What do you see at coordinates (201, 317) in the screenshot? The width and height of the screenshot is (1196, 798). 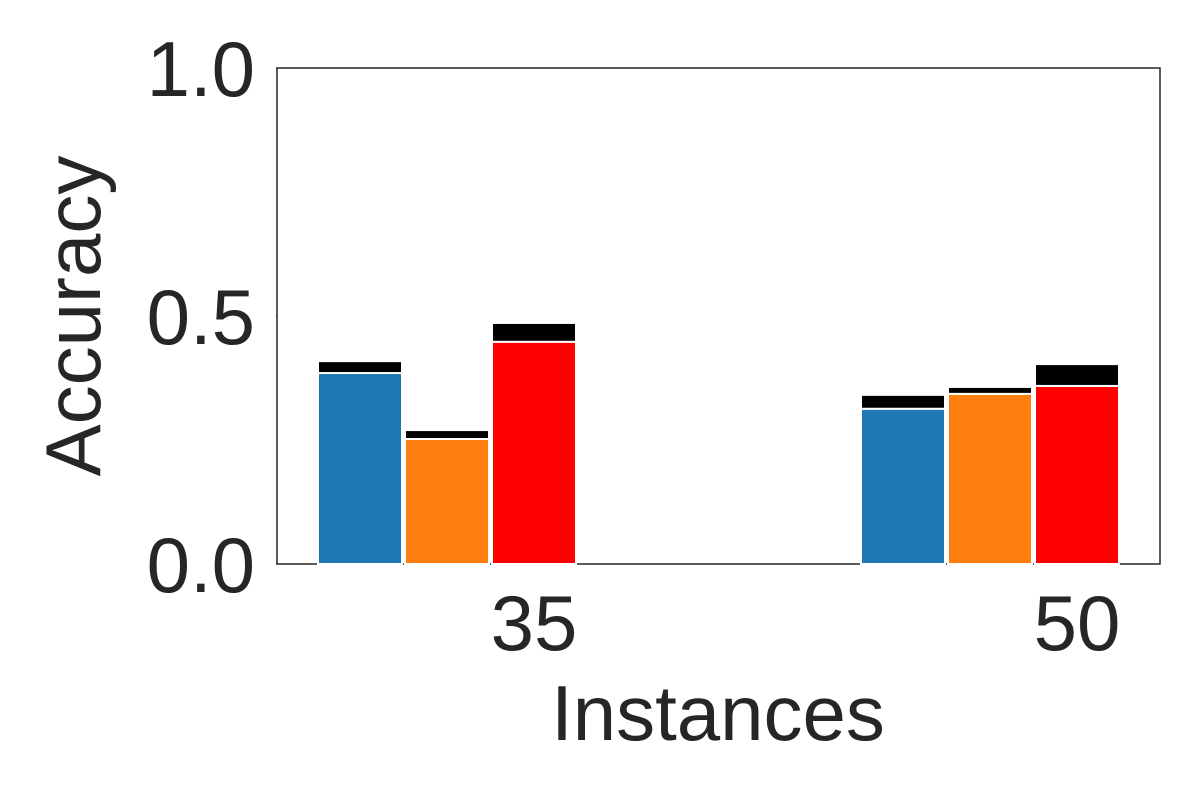 I see `y-tick-label: 0.5` at bounding box center [201, 317].